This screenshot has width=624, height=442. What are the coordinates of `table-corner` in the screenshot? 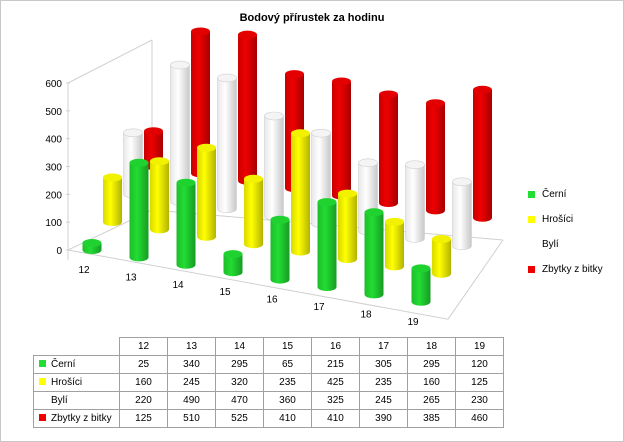 It's located at (76, 346).